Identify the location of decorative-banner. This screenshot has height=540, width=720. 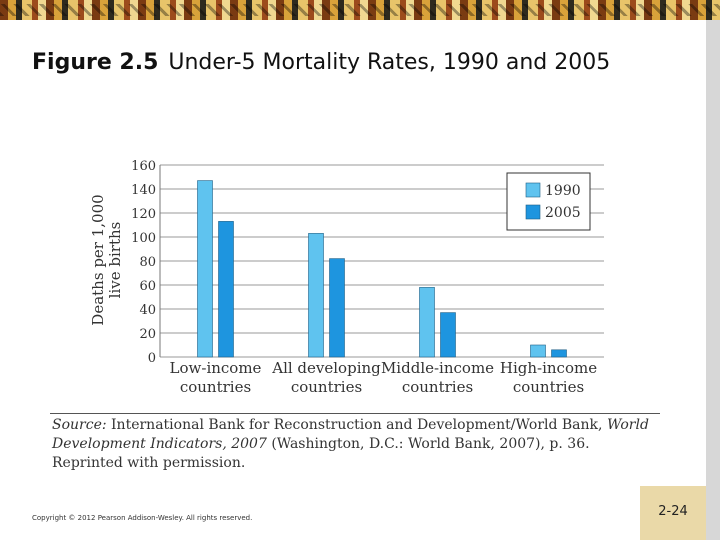
(360, 10).